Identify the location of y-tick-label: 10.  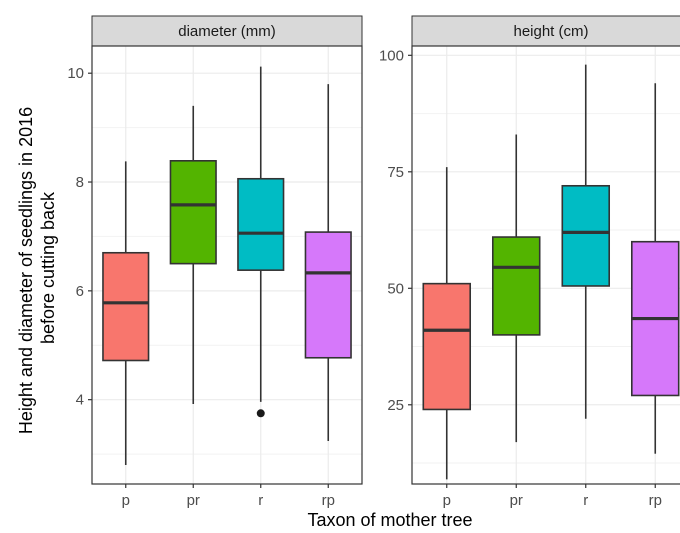
(75, 73).